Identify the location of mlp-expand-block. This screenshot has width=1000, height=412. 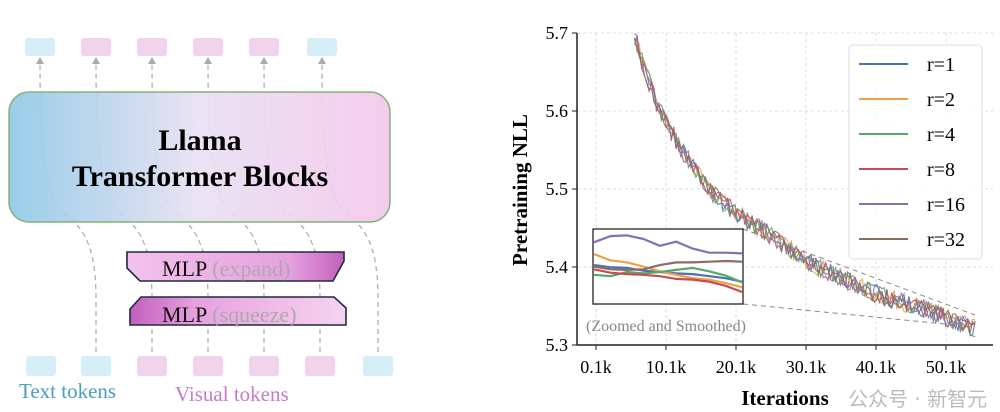
(235, 266).